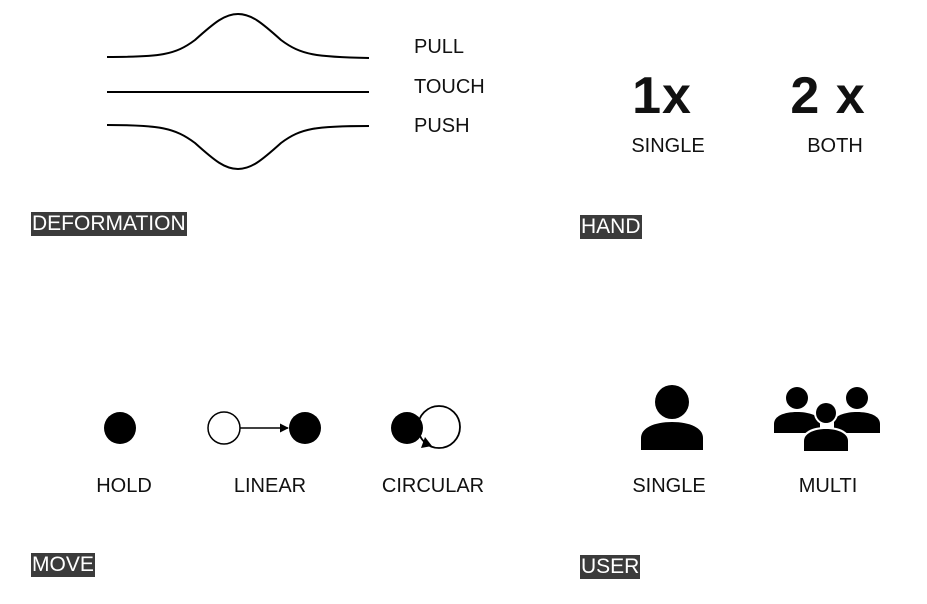  I want to click on single-hand-label: SINGLE, so click(668, 146).